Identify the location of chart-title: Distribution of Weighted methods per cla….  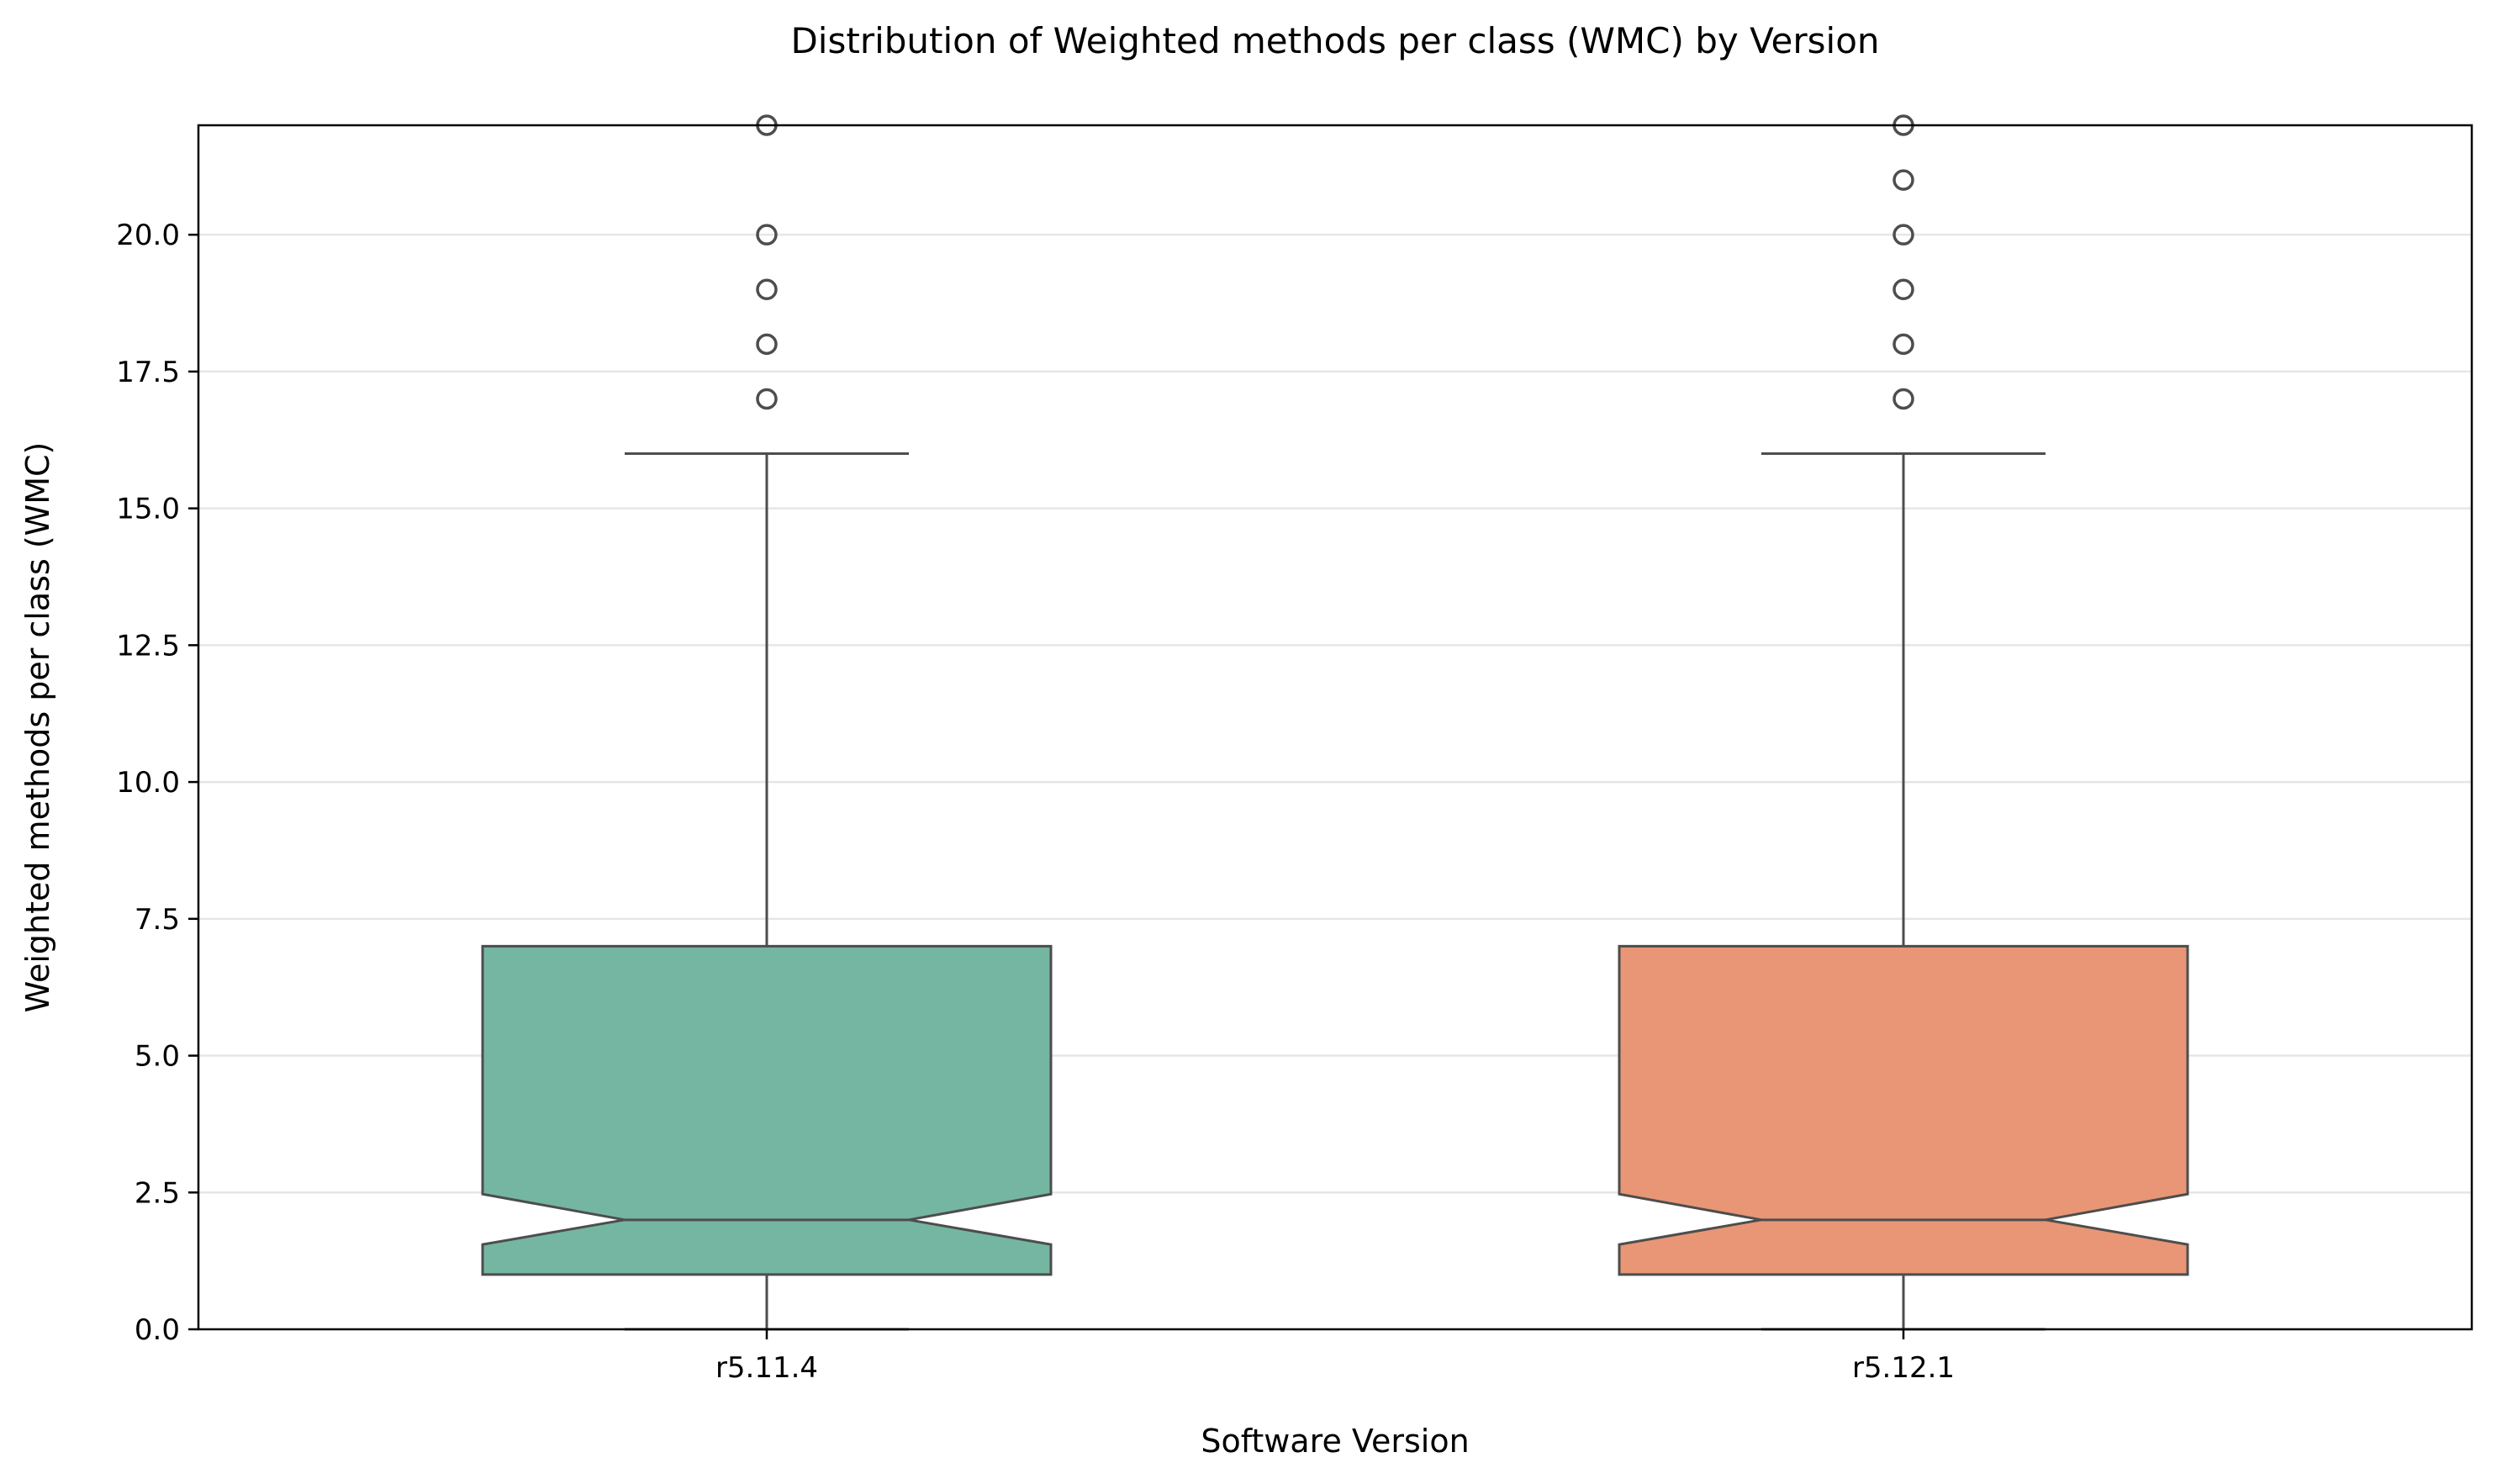
(1334, 40).